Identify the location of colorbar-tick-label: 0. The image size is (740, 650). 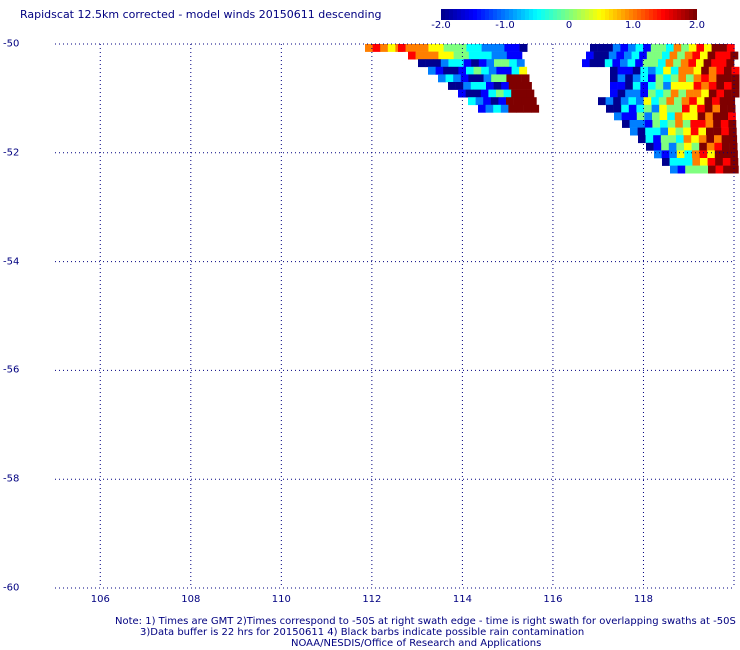
(569, 25).